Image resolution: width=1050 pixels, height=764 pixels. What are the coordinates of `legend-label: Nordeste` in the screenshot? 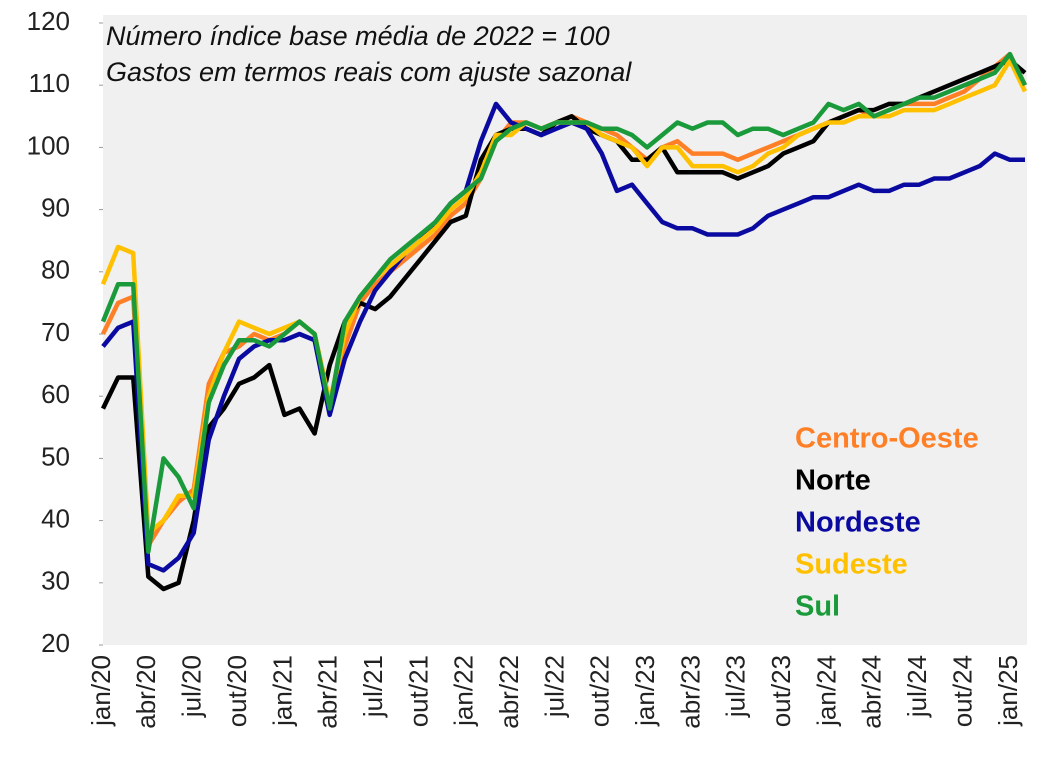 It's located at (858, 523).